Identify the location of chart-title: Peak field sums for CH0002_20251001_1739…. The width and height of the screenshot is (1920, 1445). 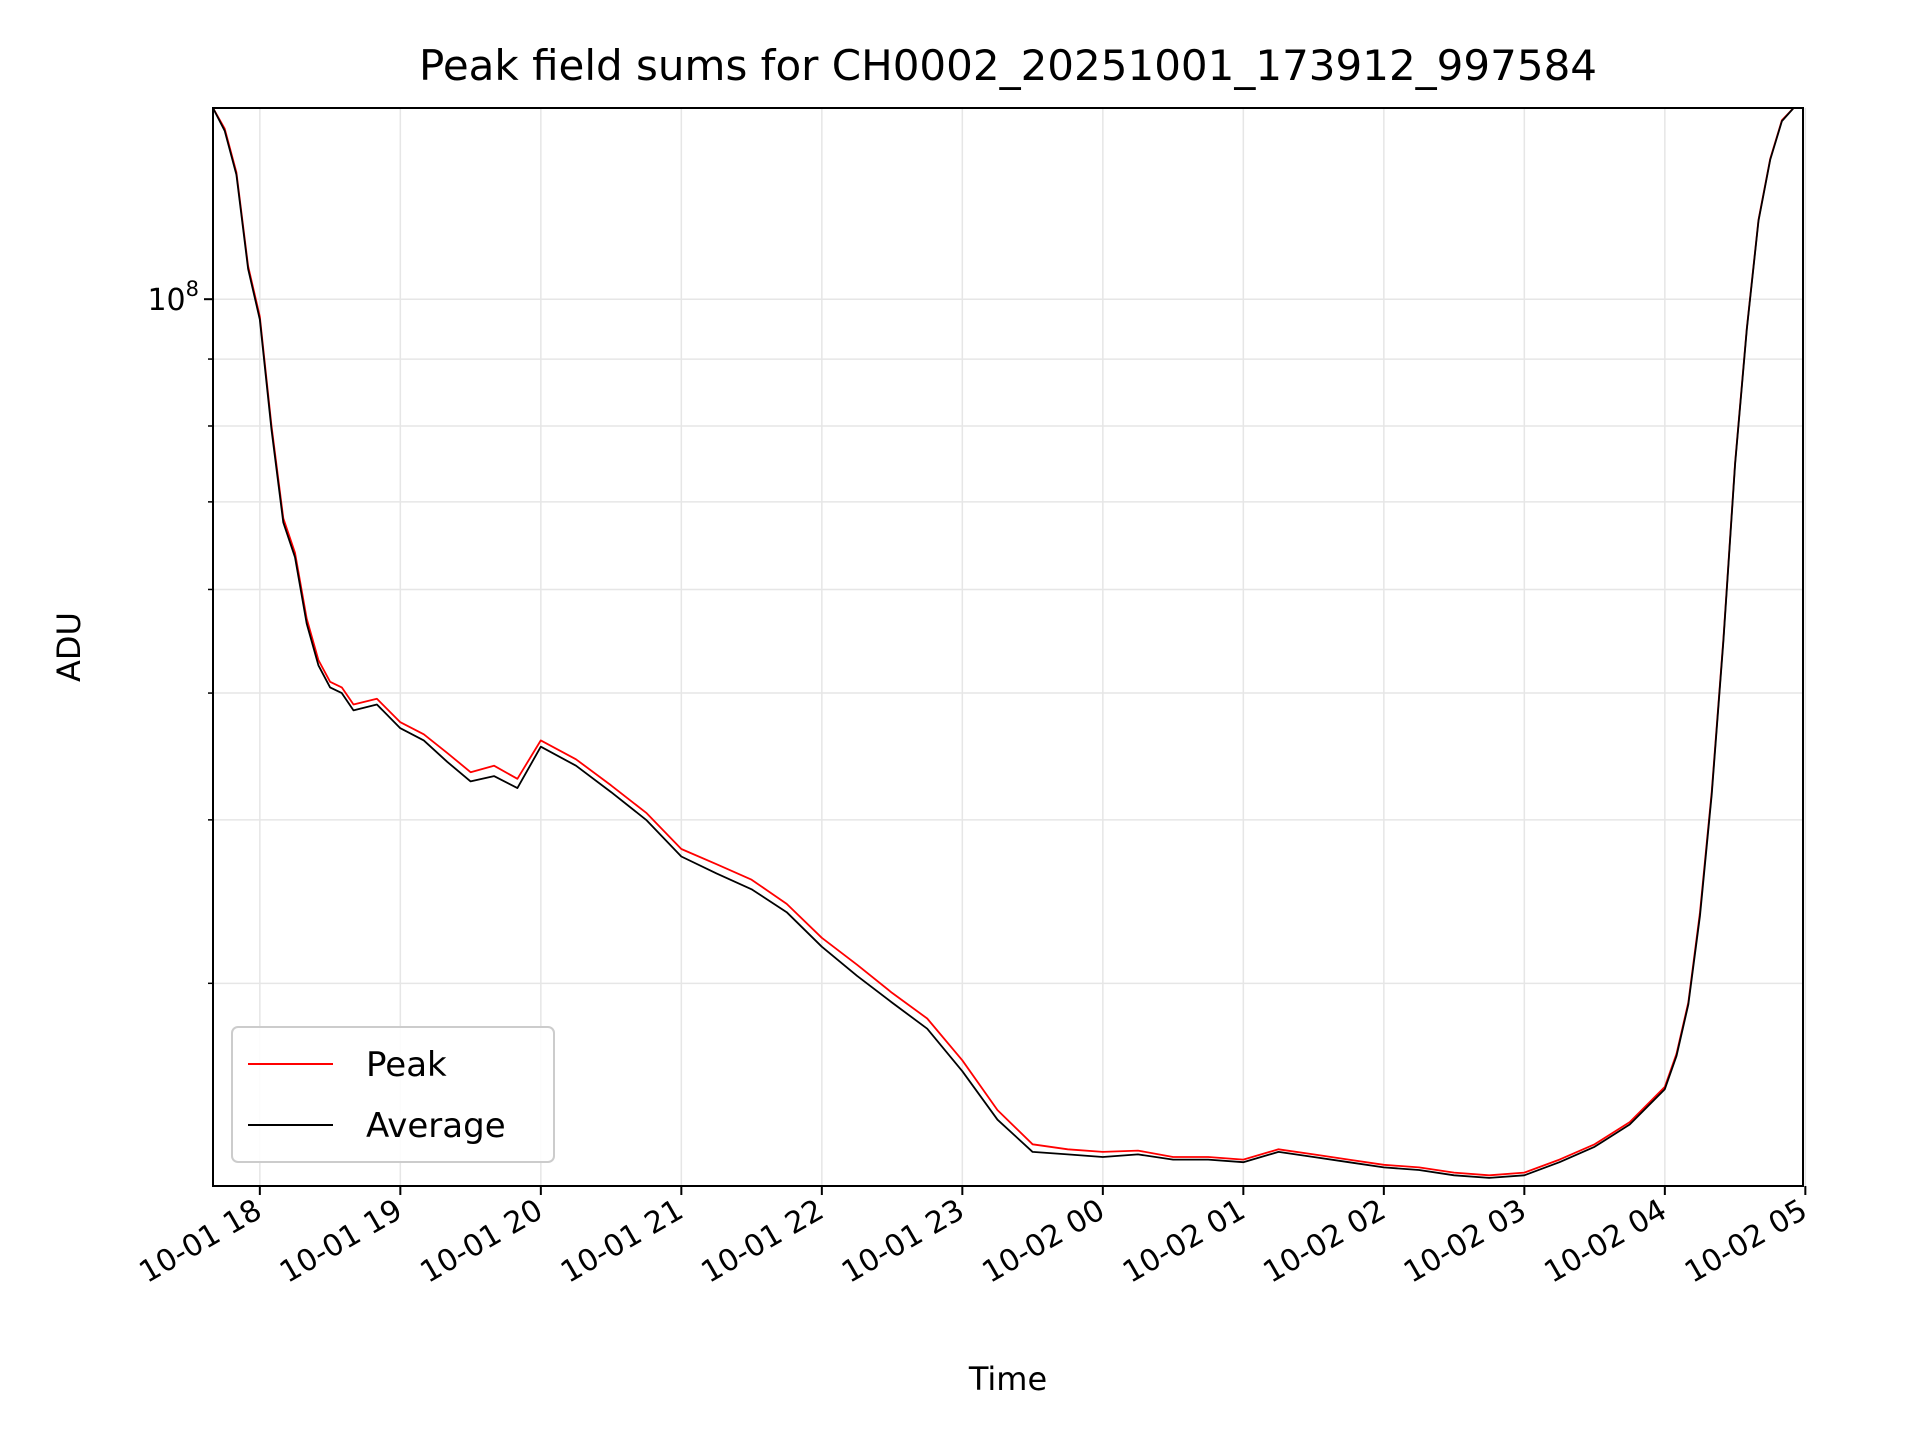
(1008, 65).